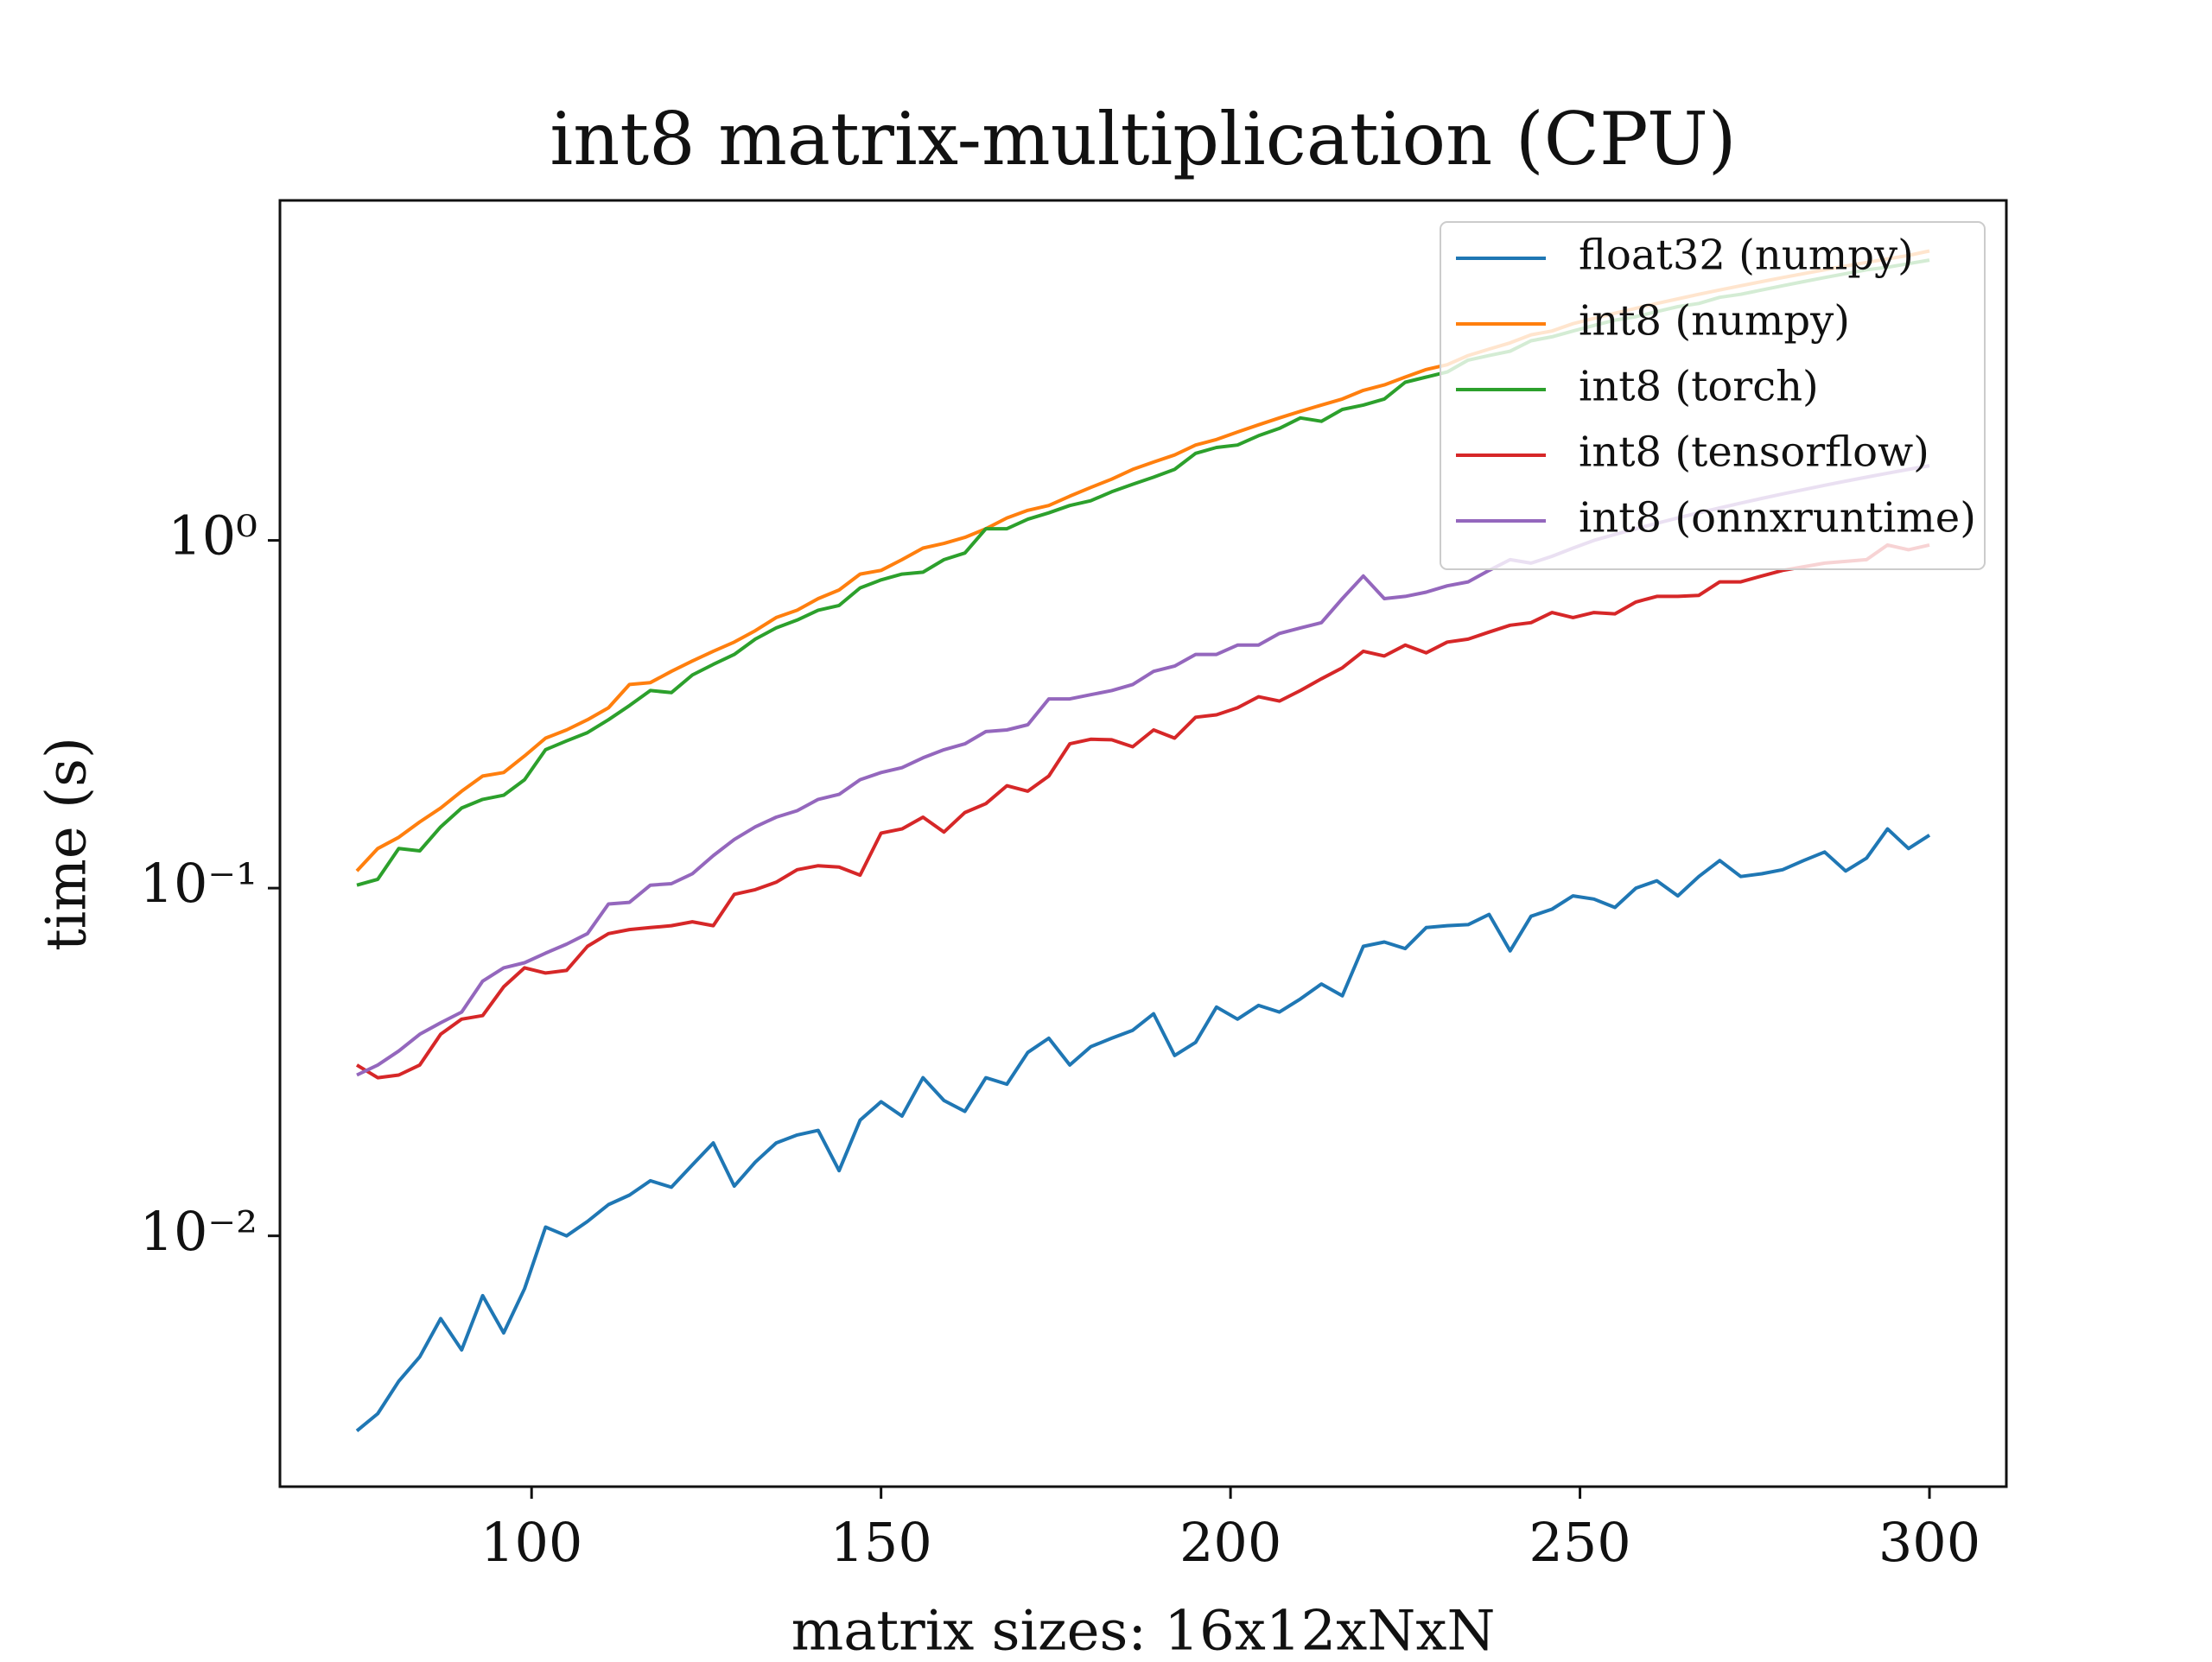  I want to click on legend-label: int8 (onnxruntime), so click(1777, 518).